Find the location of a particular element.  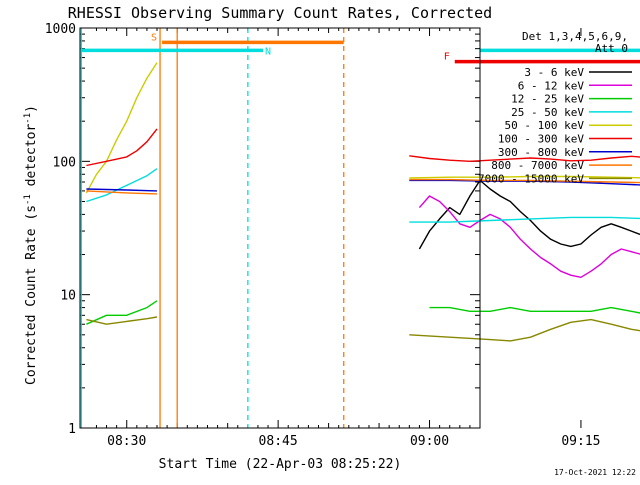

legend-entry-label: 3 - 6 keV is located at coordinates (554, 72).